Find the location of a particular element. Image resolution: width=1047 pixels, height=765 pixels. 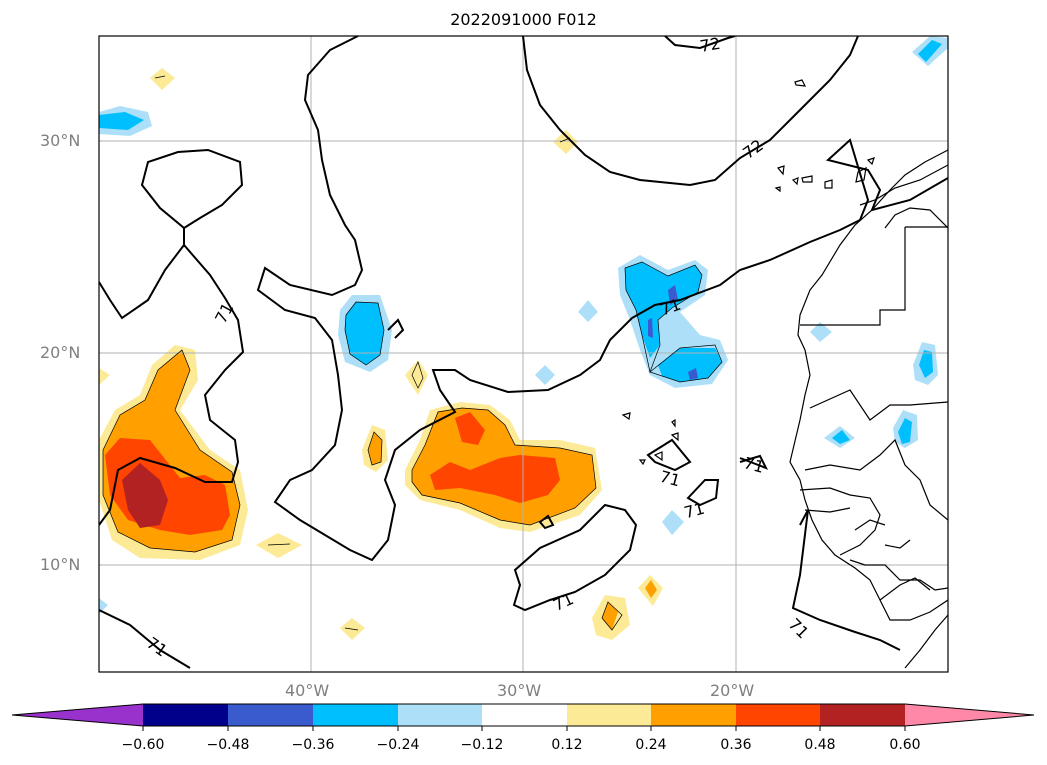

colorbar-tick-label: −0.48 is located at coordinates (228, 745).